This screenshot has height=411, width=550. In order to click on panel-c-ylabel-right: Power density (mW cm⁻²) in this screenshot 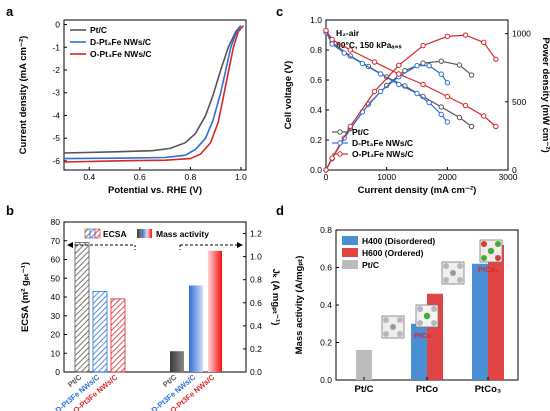, I will do `click(545, 94)`.